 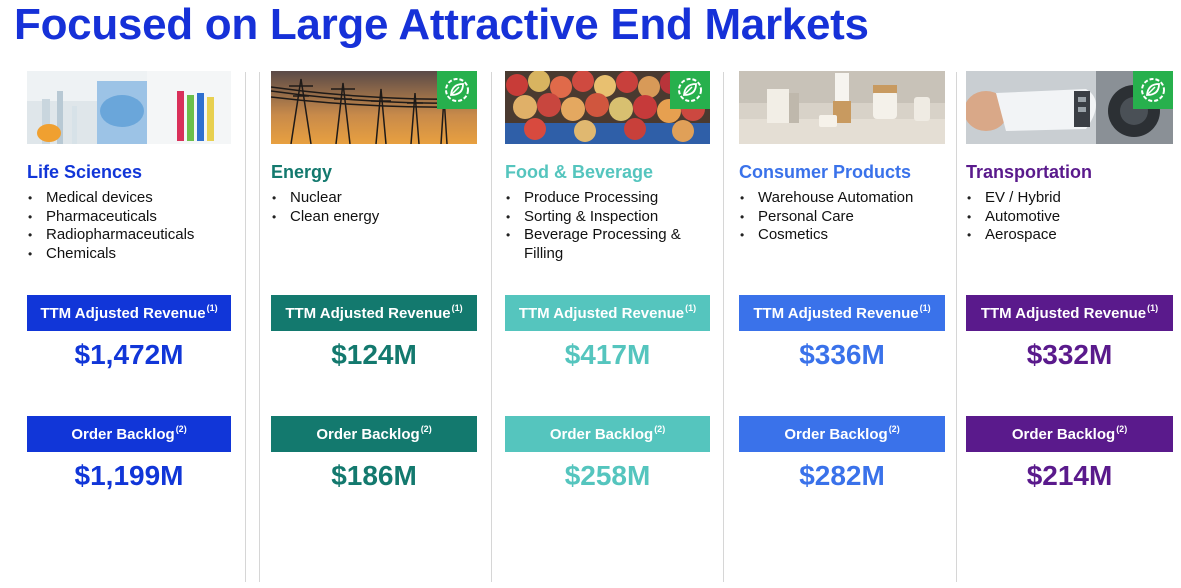 I want to click on market-bullet: Automotive, so click(x=1069, y=217).